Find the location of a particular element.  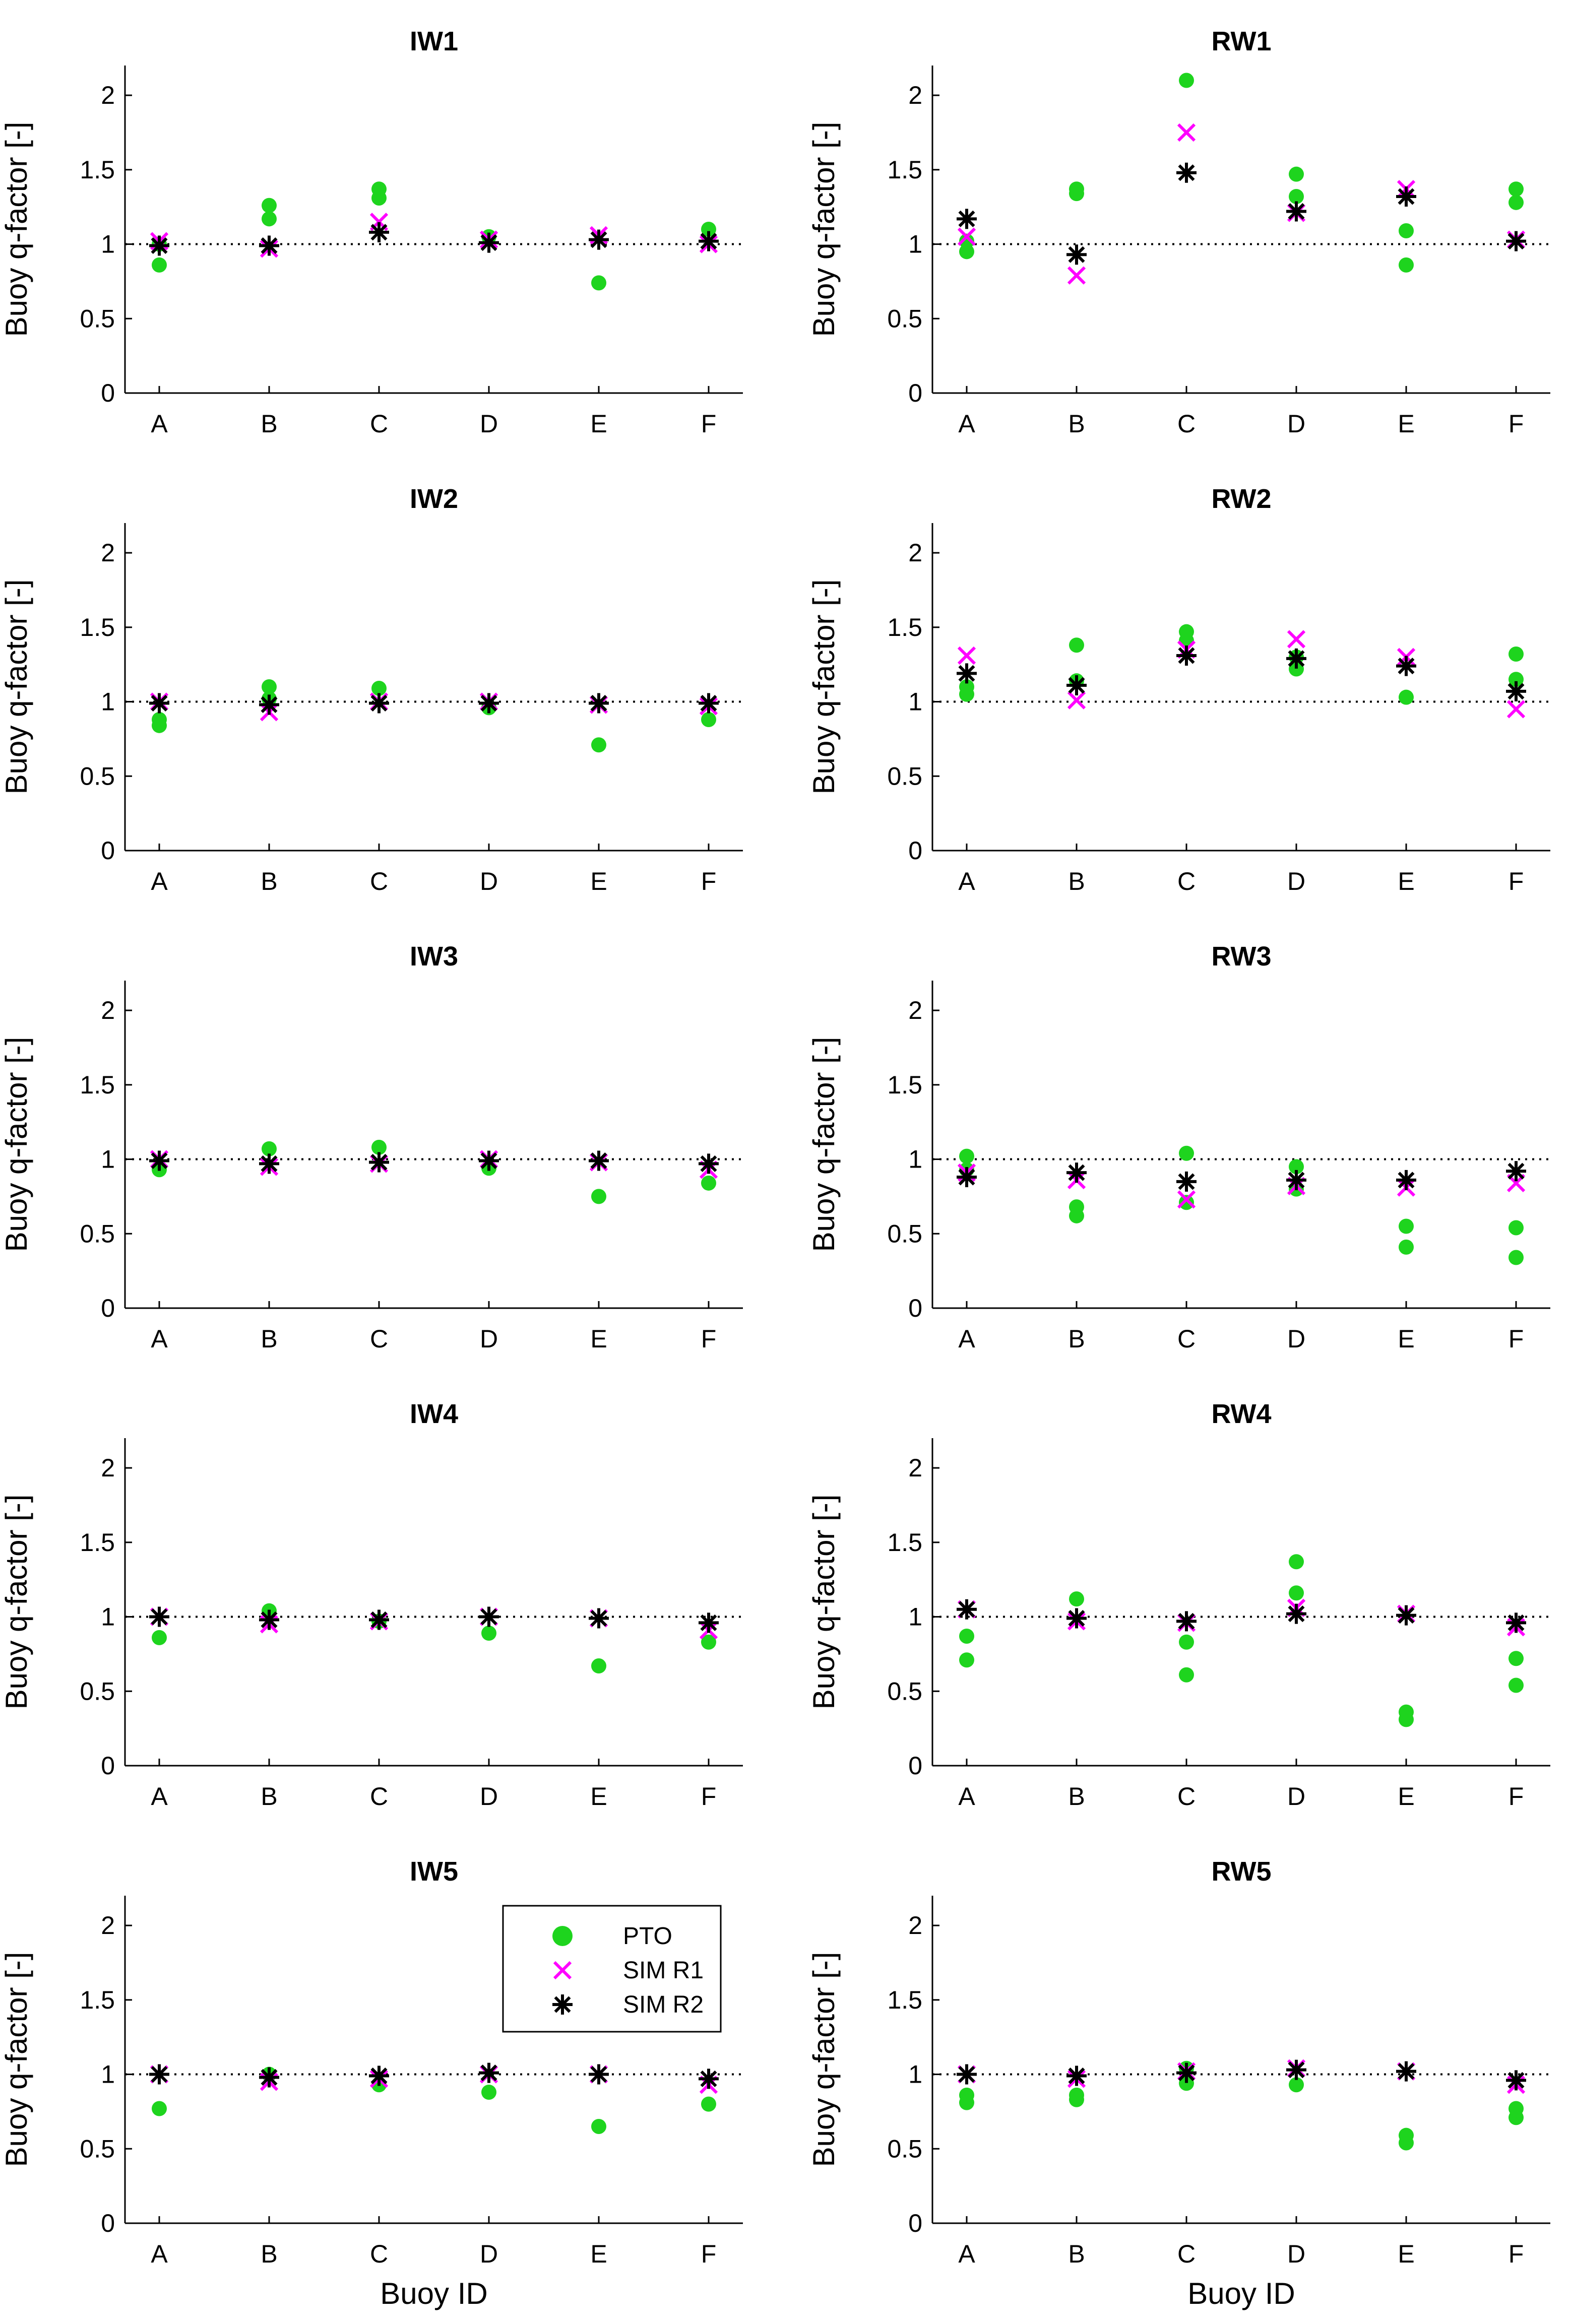

rw2-xtick-label: D is located at coordinates (1296, 881).